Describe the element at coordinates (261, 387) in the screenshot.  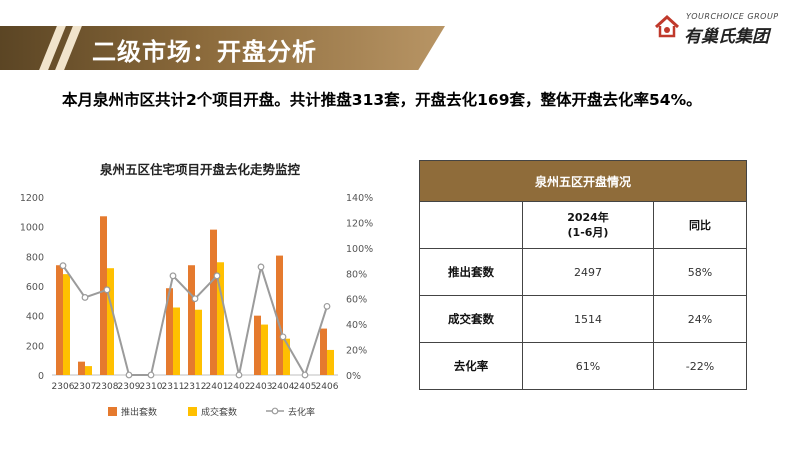
I see `x-tick-label: 2403` at that location.